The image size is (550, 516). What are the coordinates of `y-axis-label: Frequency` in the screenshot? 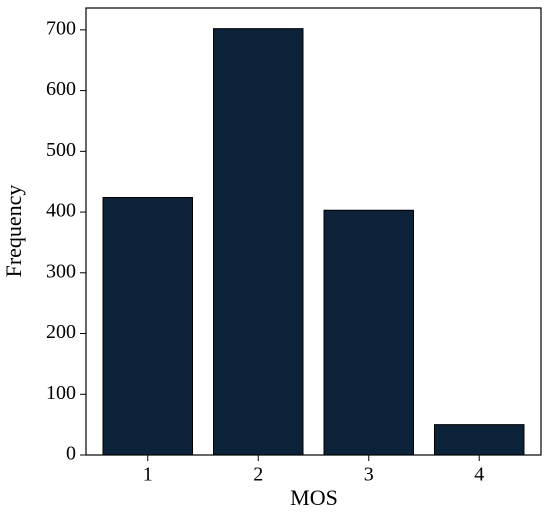 It's located at (13, 231).